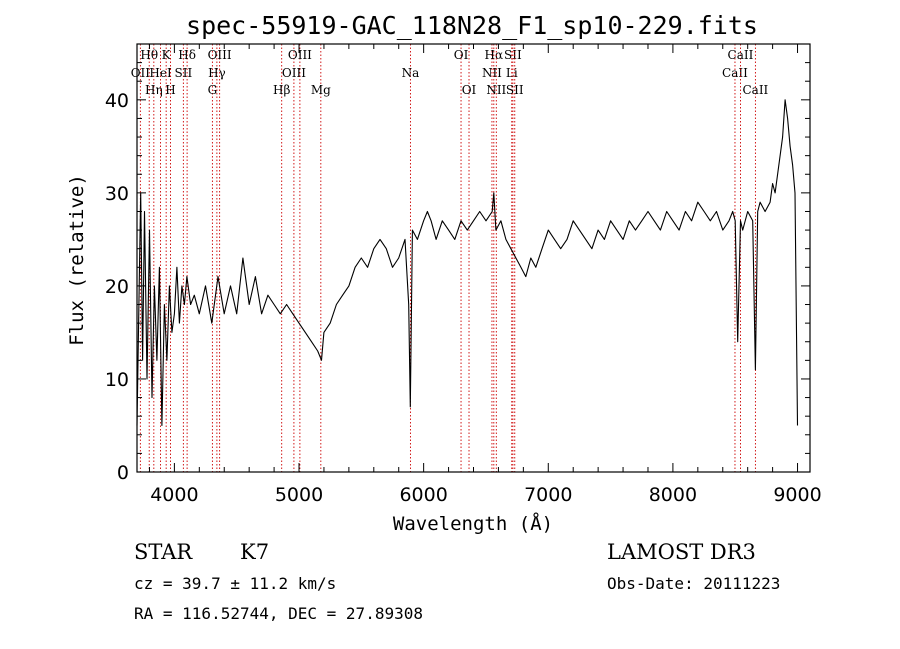 This screenshot has width=900, height=649. Describe the element at coordinates (184, 73) in the screenshot. I see `line-label-6: SII` at that location.